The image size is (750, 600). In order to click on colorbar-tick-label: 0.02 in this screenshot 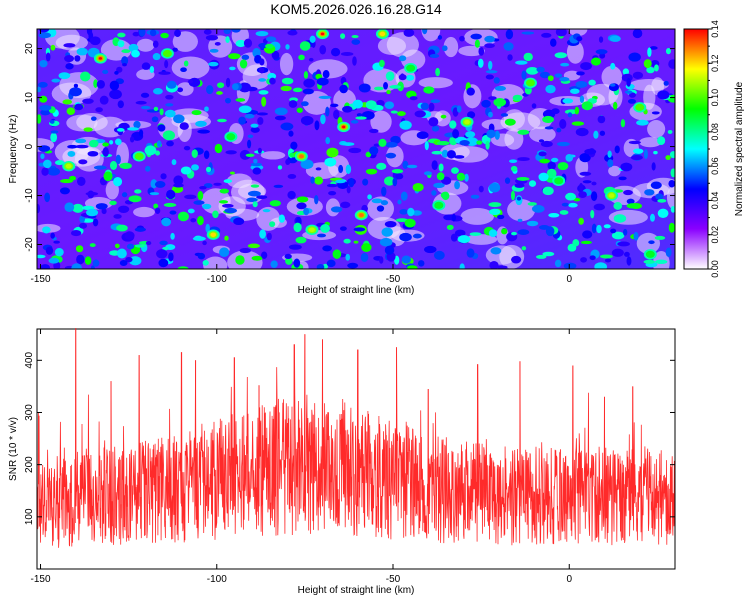, I will do `click(715, 235)`.